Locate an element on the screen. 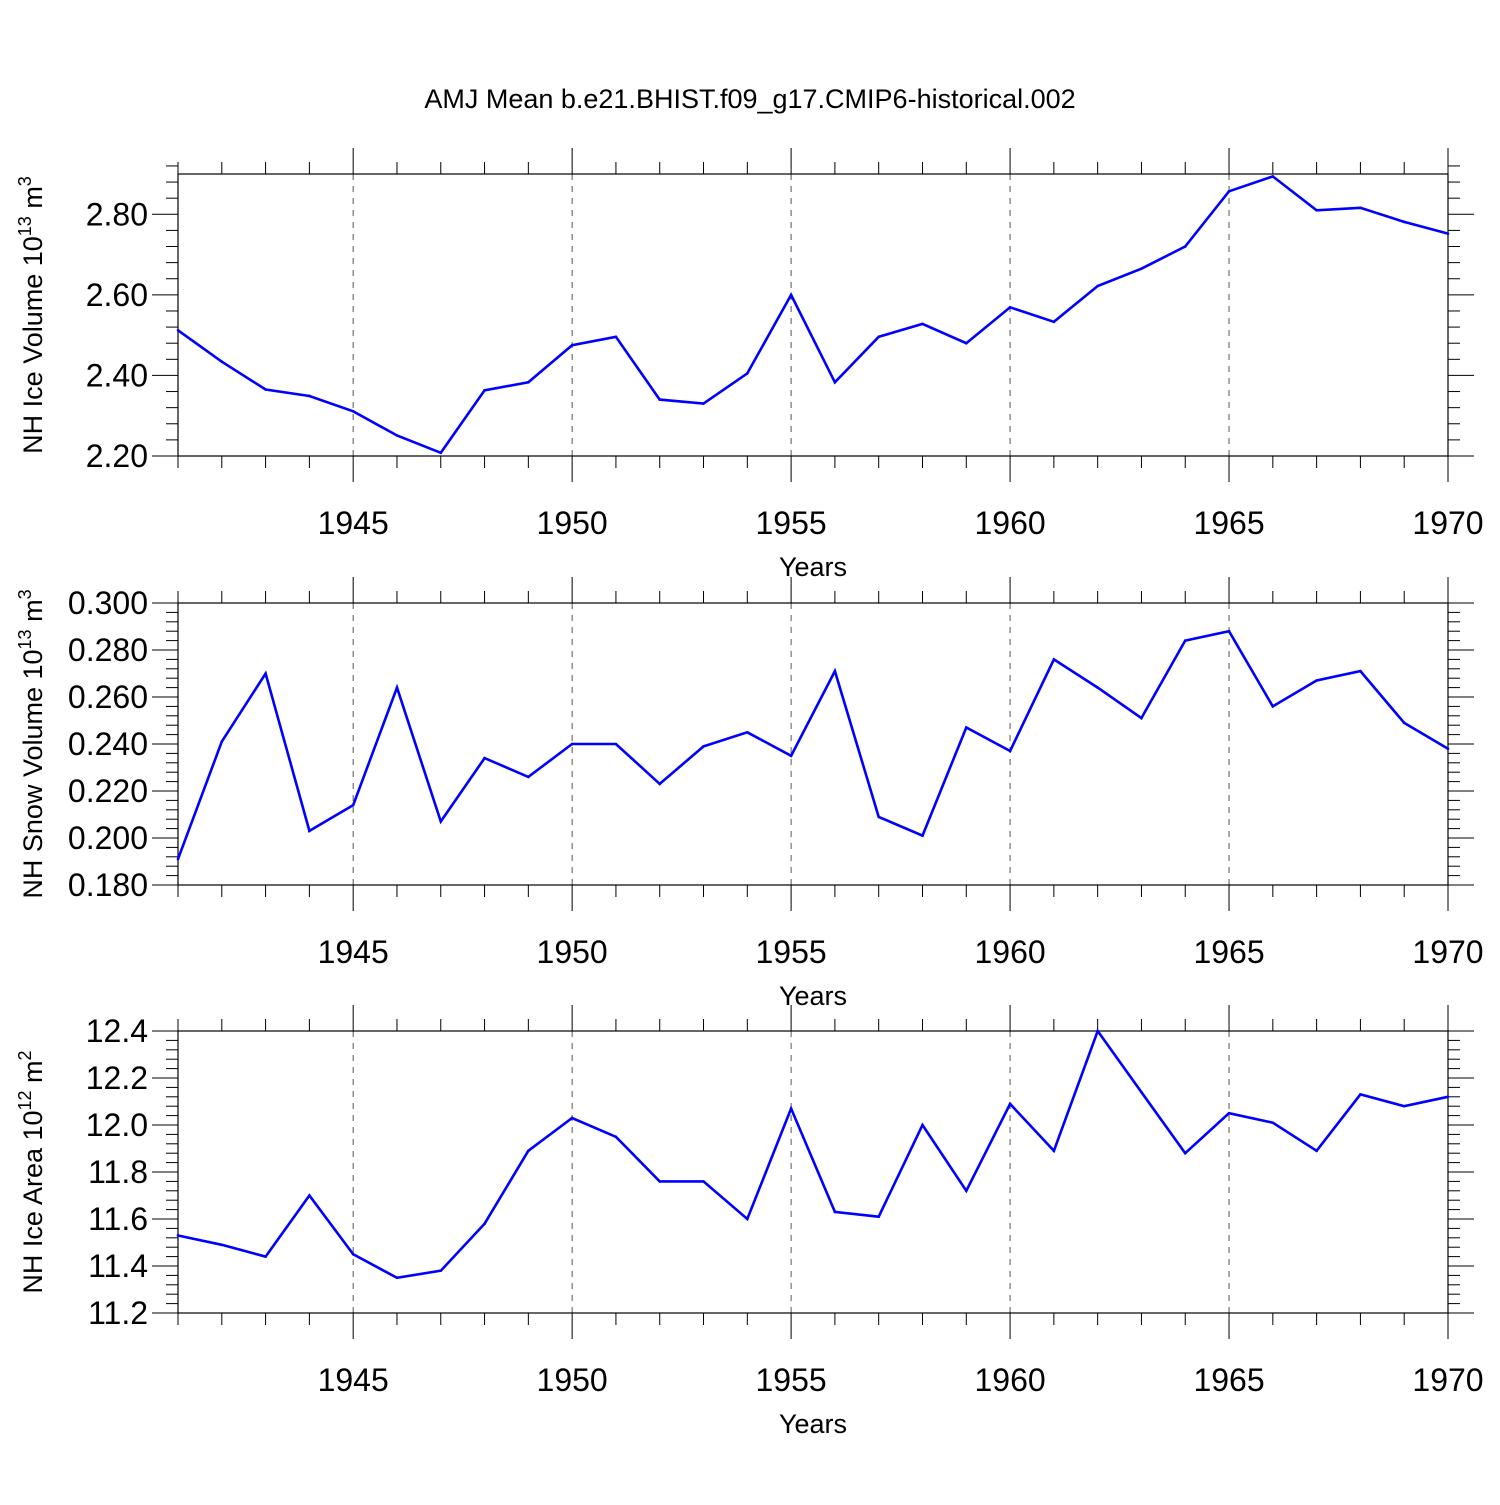  y-tick-label: 0.180 is located at coordinates (108, 885).